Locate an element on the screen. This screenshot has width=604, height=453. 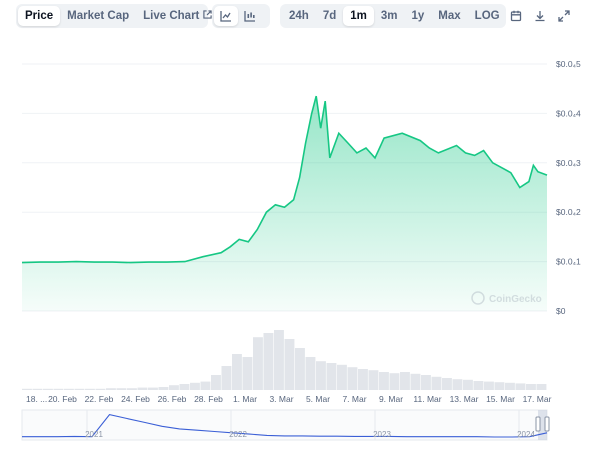
external-link-icon is located at coordinates (208, 16).